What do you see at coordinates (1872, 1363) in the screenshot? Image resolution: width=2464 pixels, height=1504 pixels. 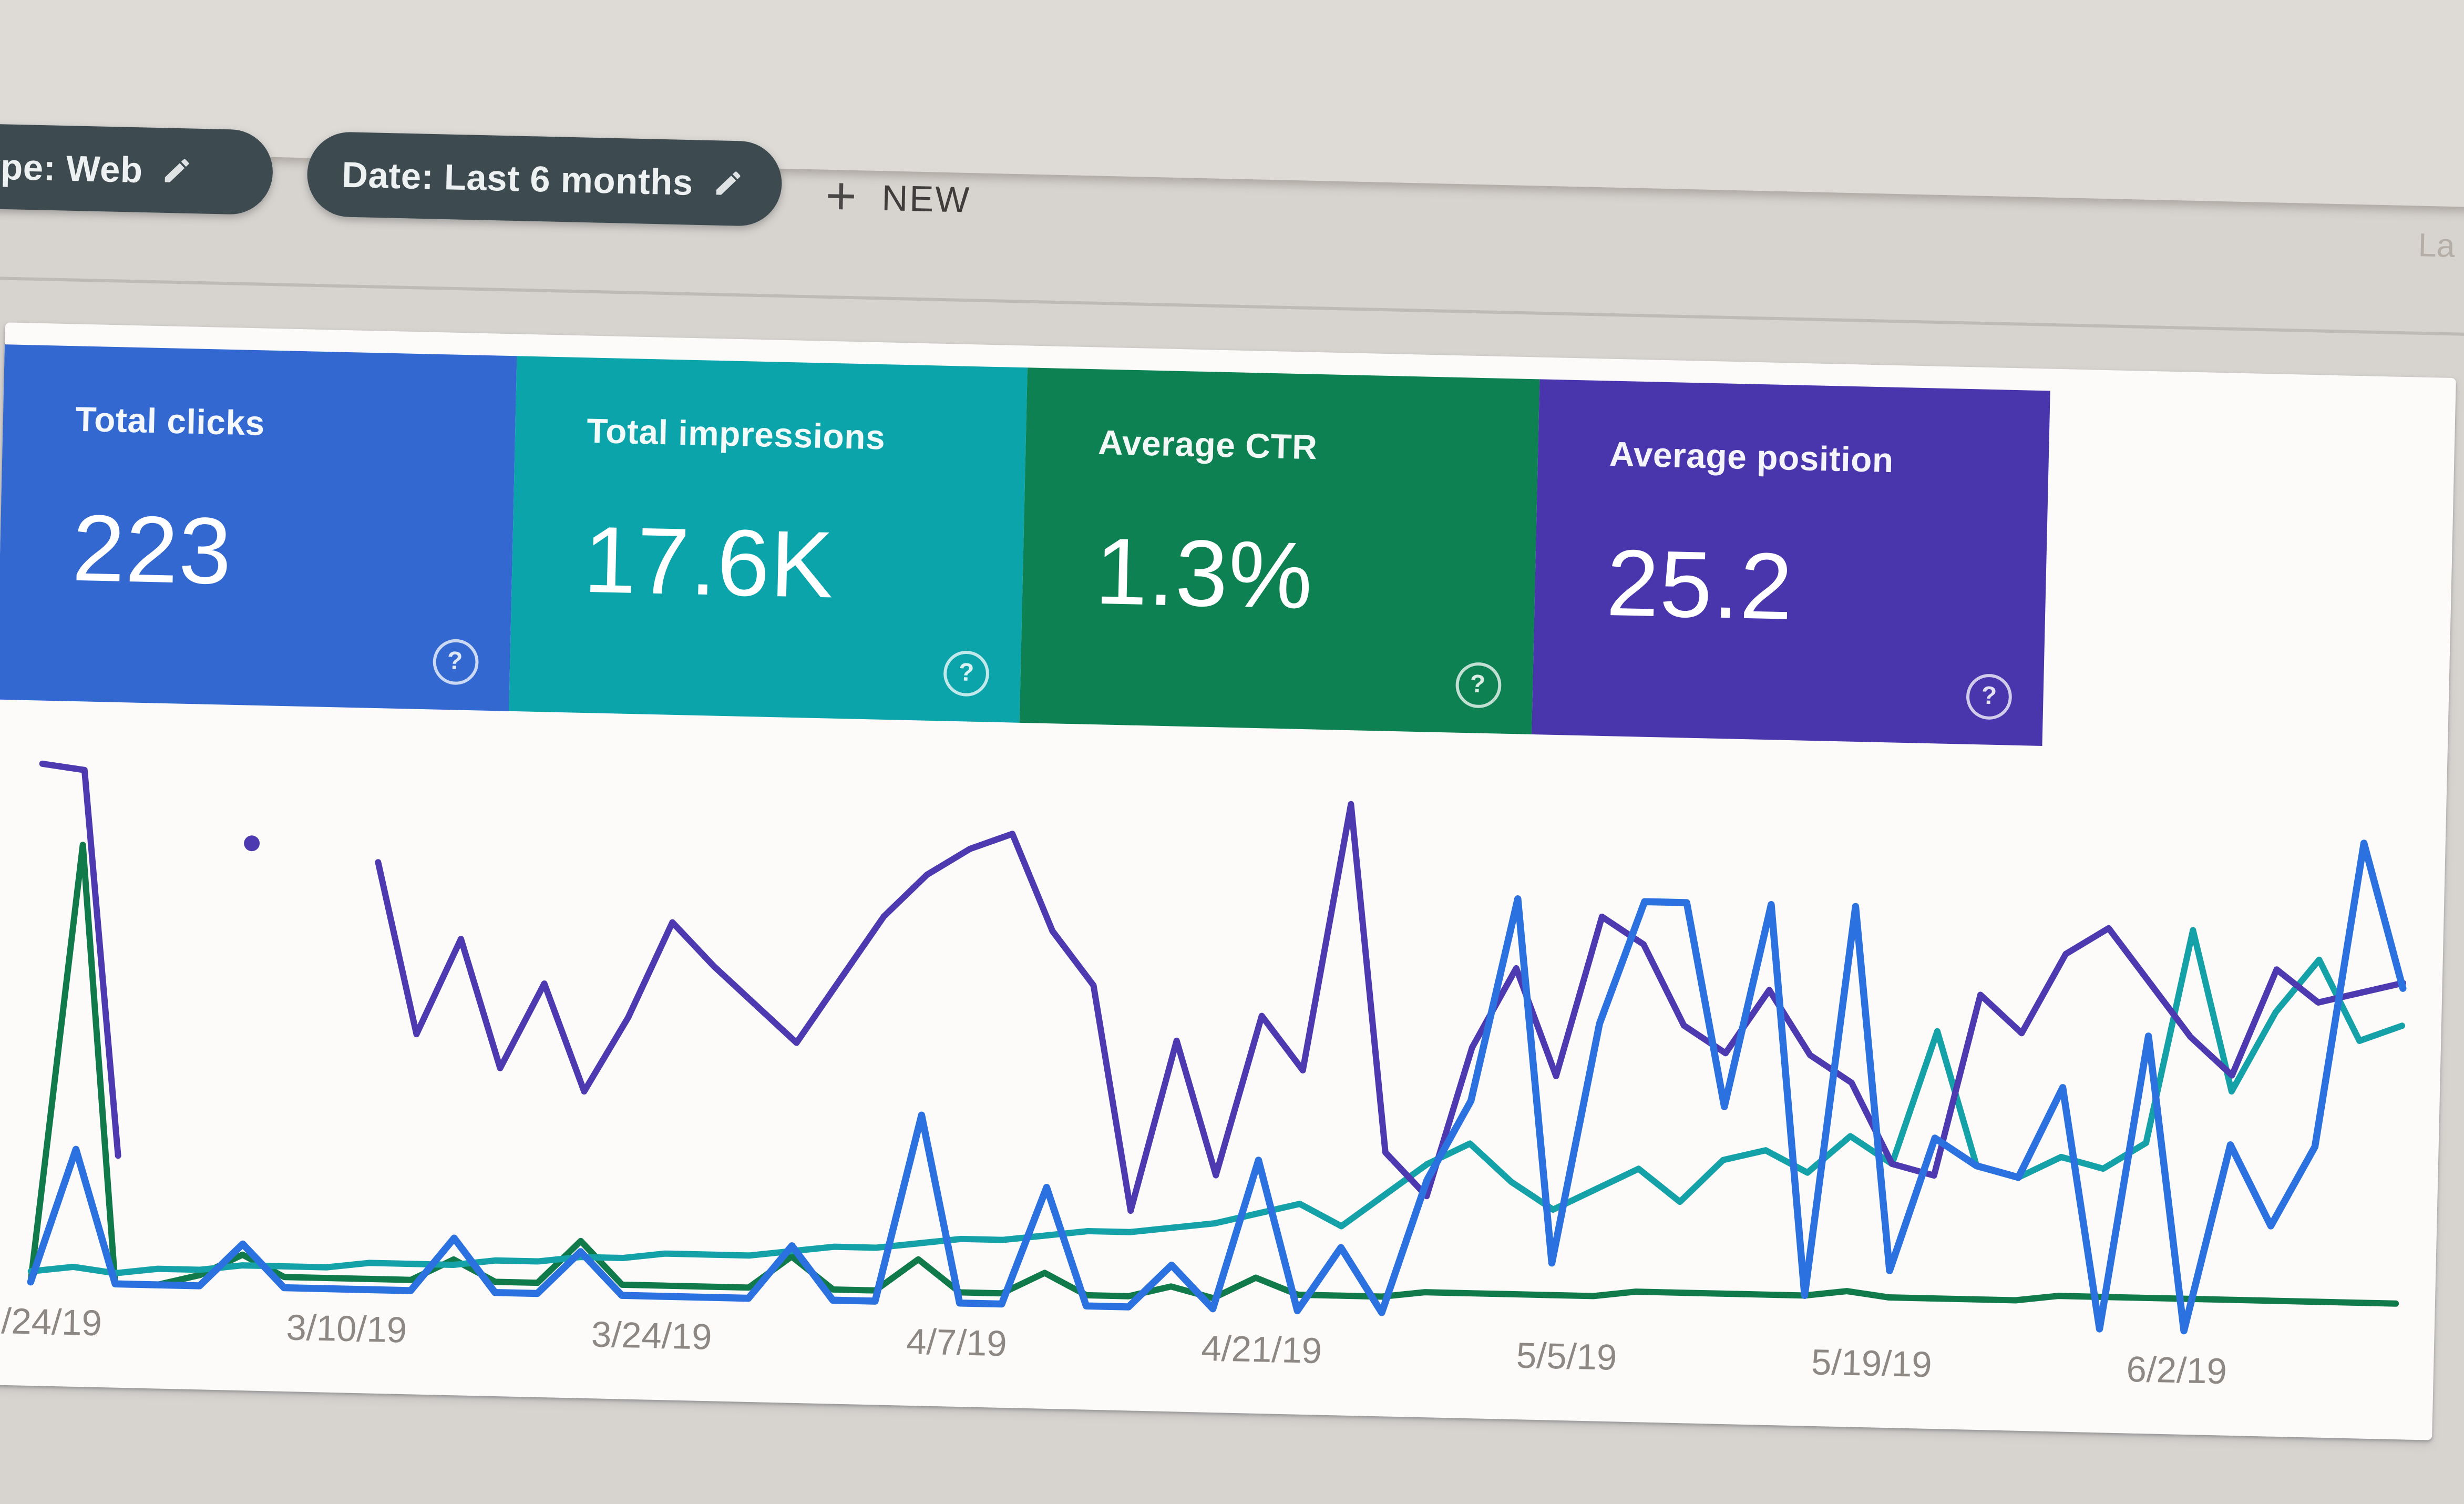 I see `x-axis-label: 5/19/19` at bounding box center [1872, 1363].